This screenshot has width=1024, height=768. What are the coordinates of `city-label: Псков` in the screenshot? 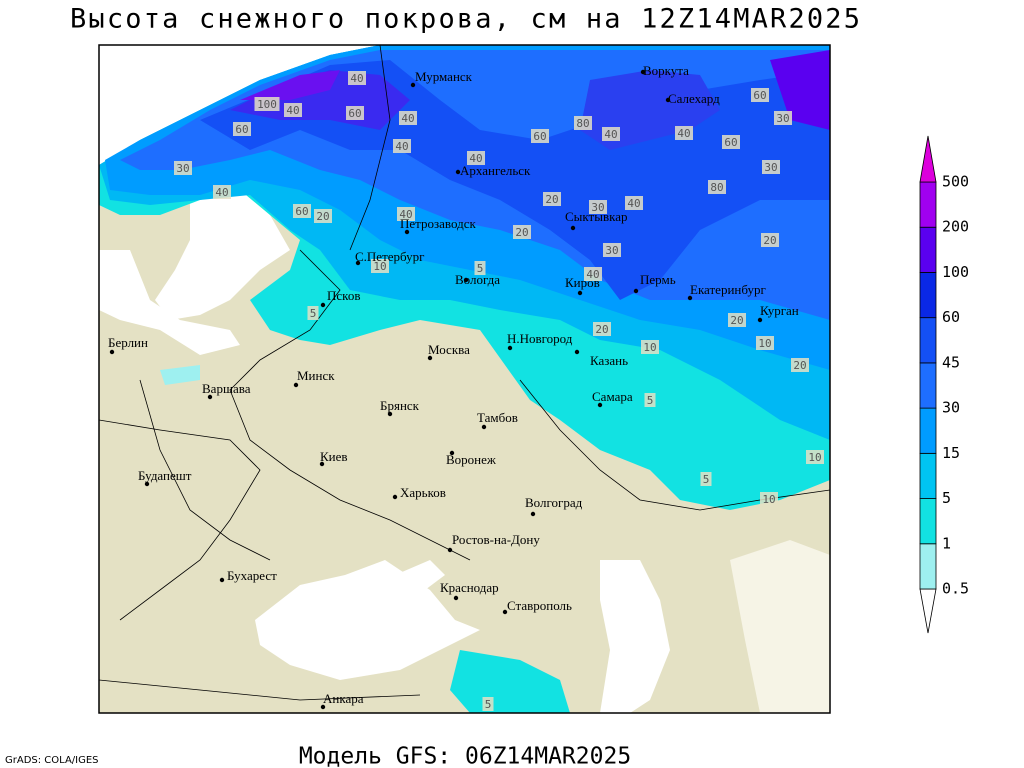 It's located at (343, 295).